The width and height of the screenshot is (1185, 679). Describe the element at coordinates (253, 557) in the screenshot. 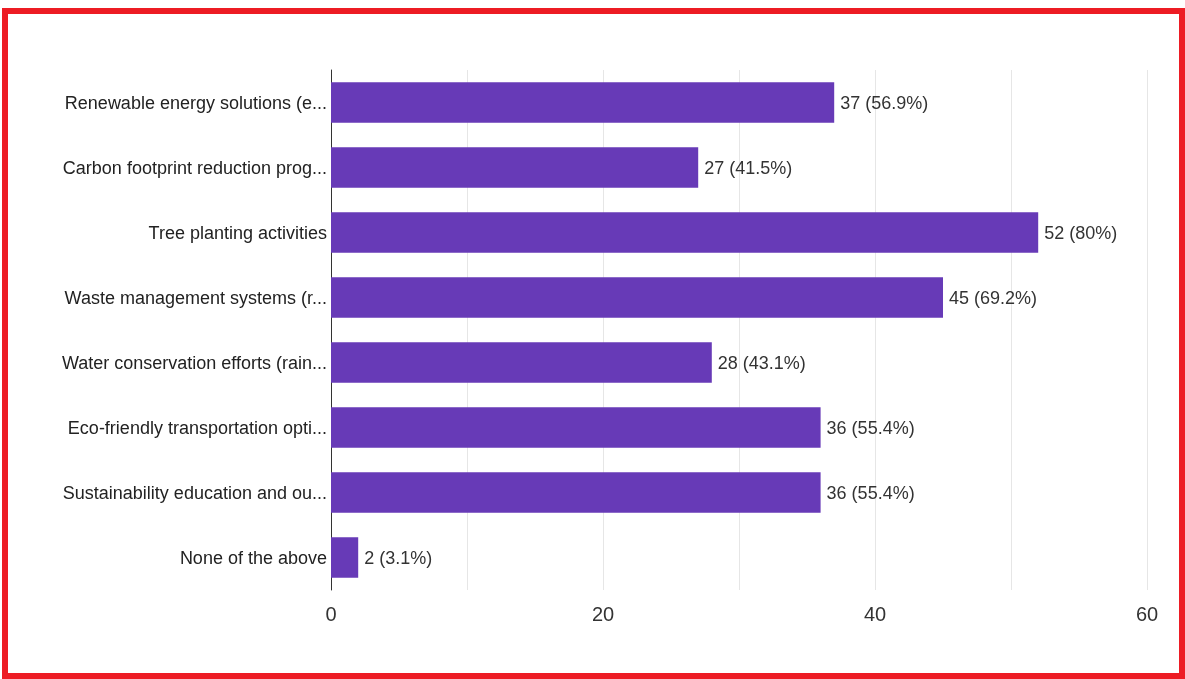

I see `y-tick-label: None of the above` at that location.